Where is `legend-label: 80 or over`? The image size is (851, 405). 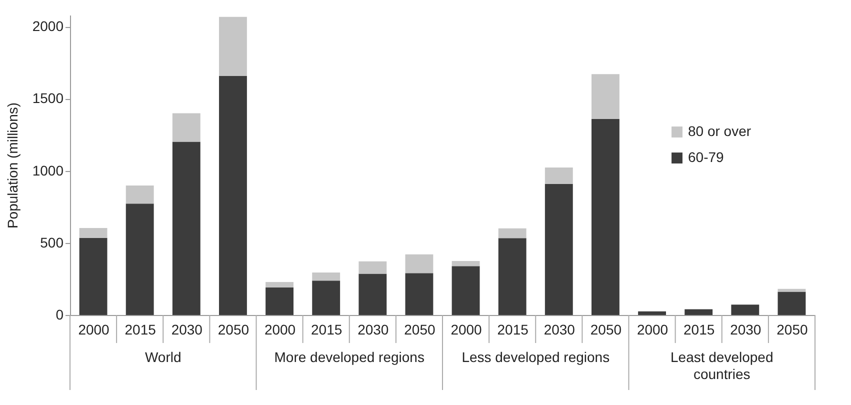
legend-label: 80 or over is located at coordinates (720, 131).